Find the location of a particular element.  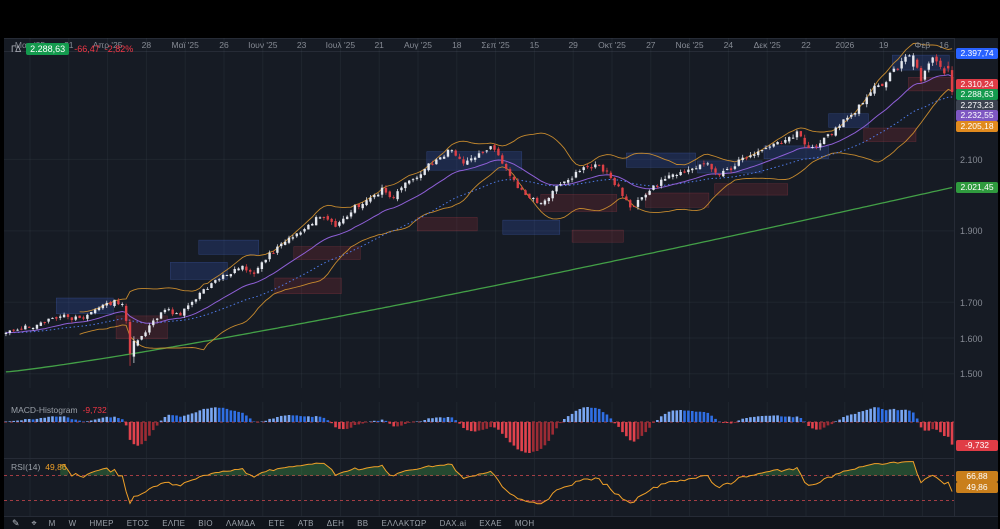

time-axis-label: 15 is located at coordinates (534, 45).